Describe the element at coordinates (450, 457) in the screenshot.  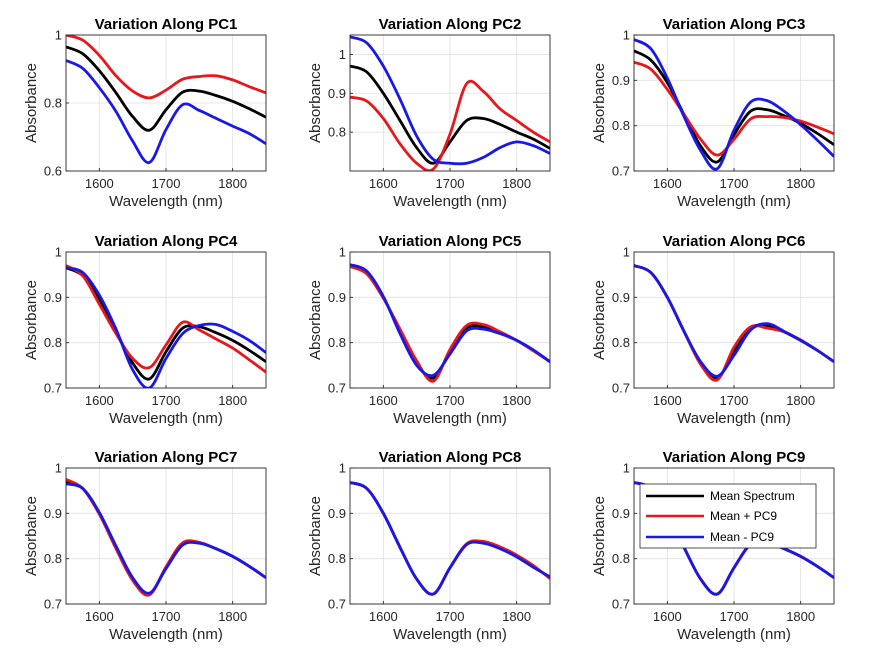
I see `subplot-title: Variation Along PC8` at that location.